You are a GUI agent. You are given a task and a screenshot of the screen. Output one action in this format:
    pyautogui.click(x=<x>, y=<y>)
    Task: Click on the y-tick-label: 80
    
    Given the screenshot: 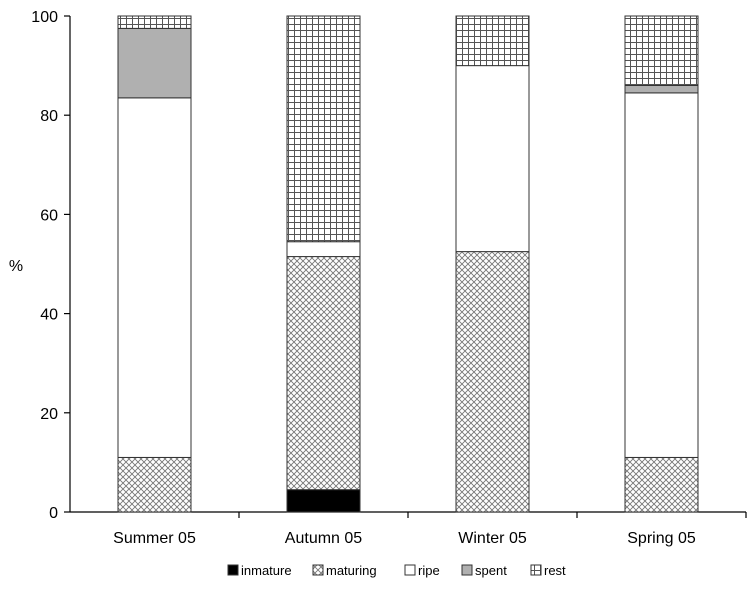 What is the action you would take?
    pyautogui.click(x=49, y=116)
    